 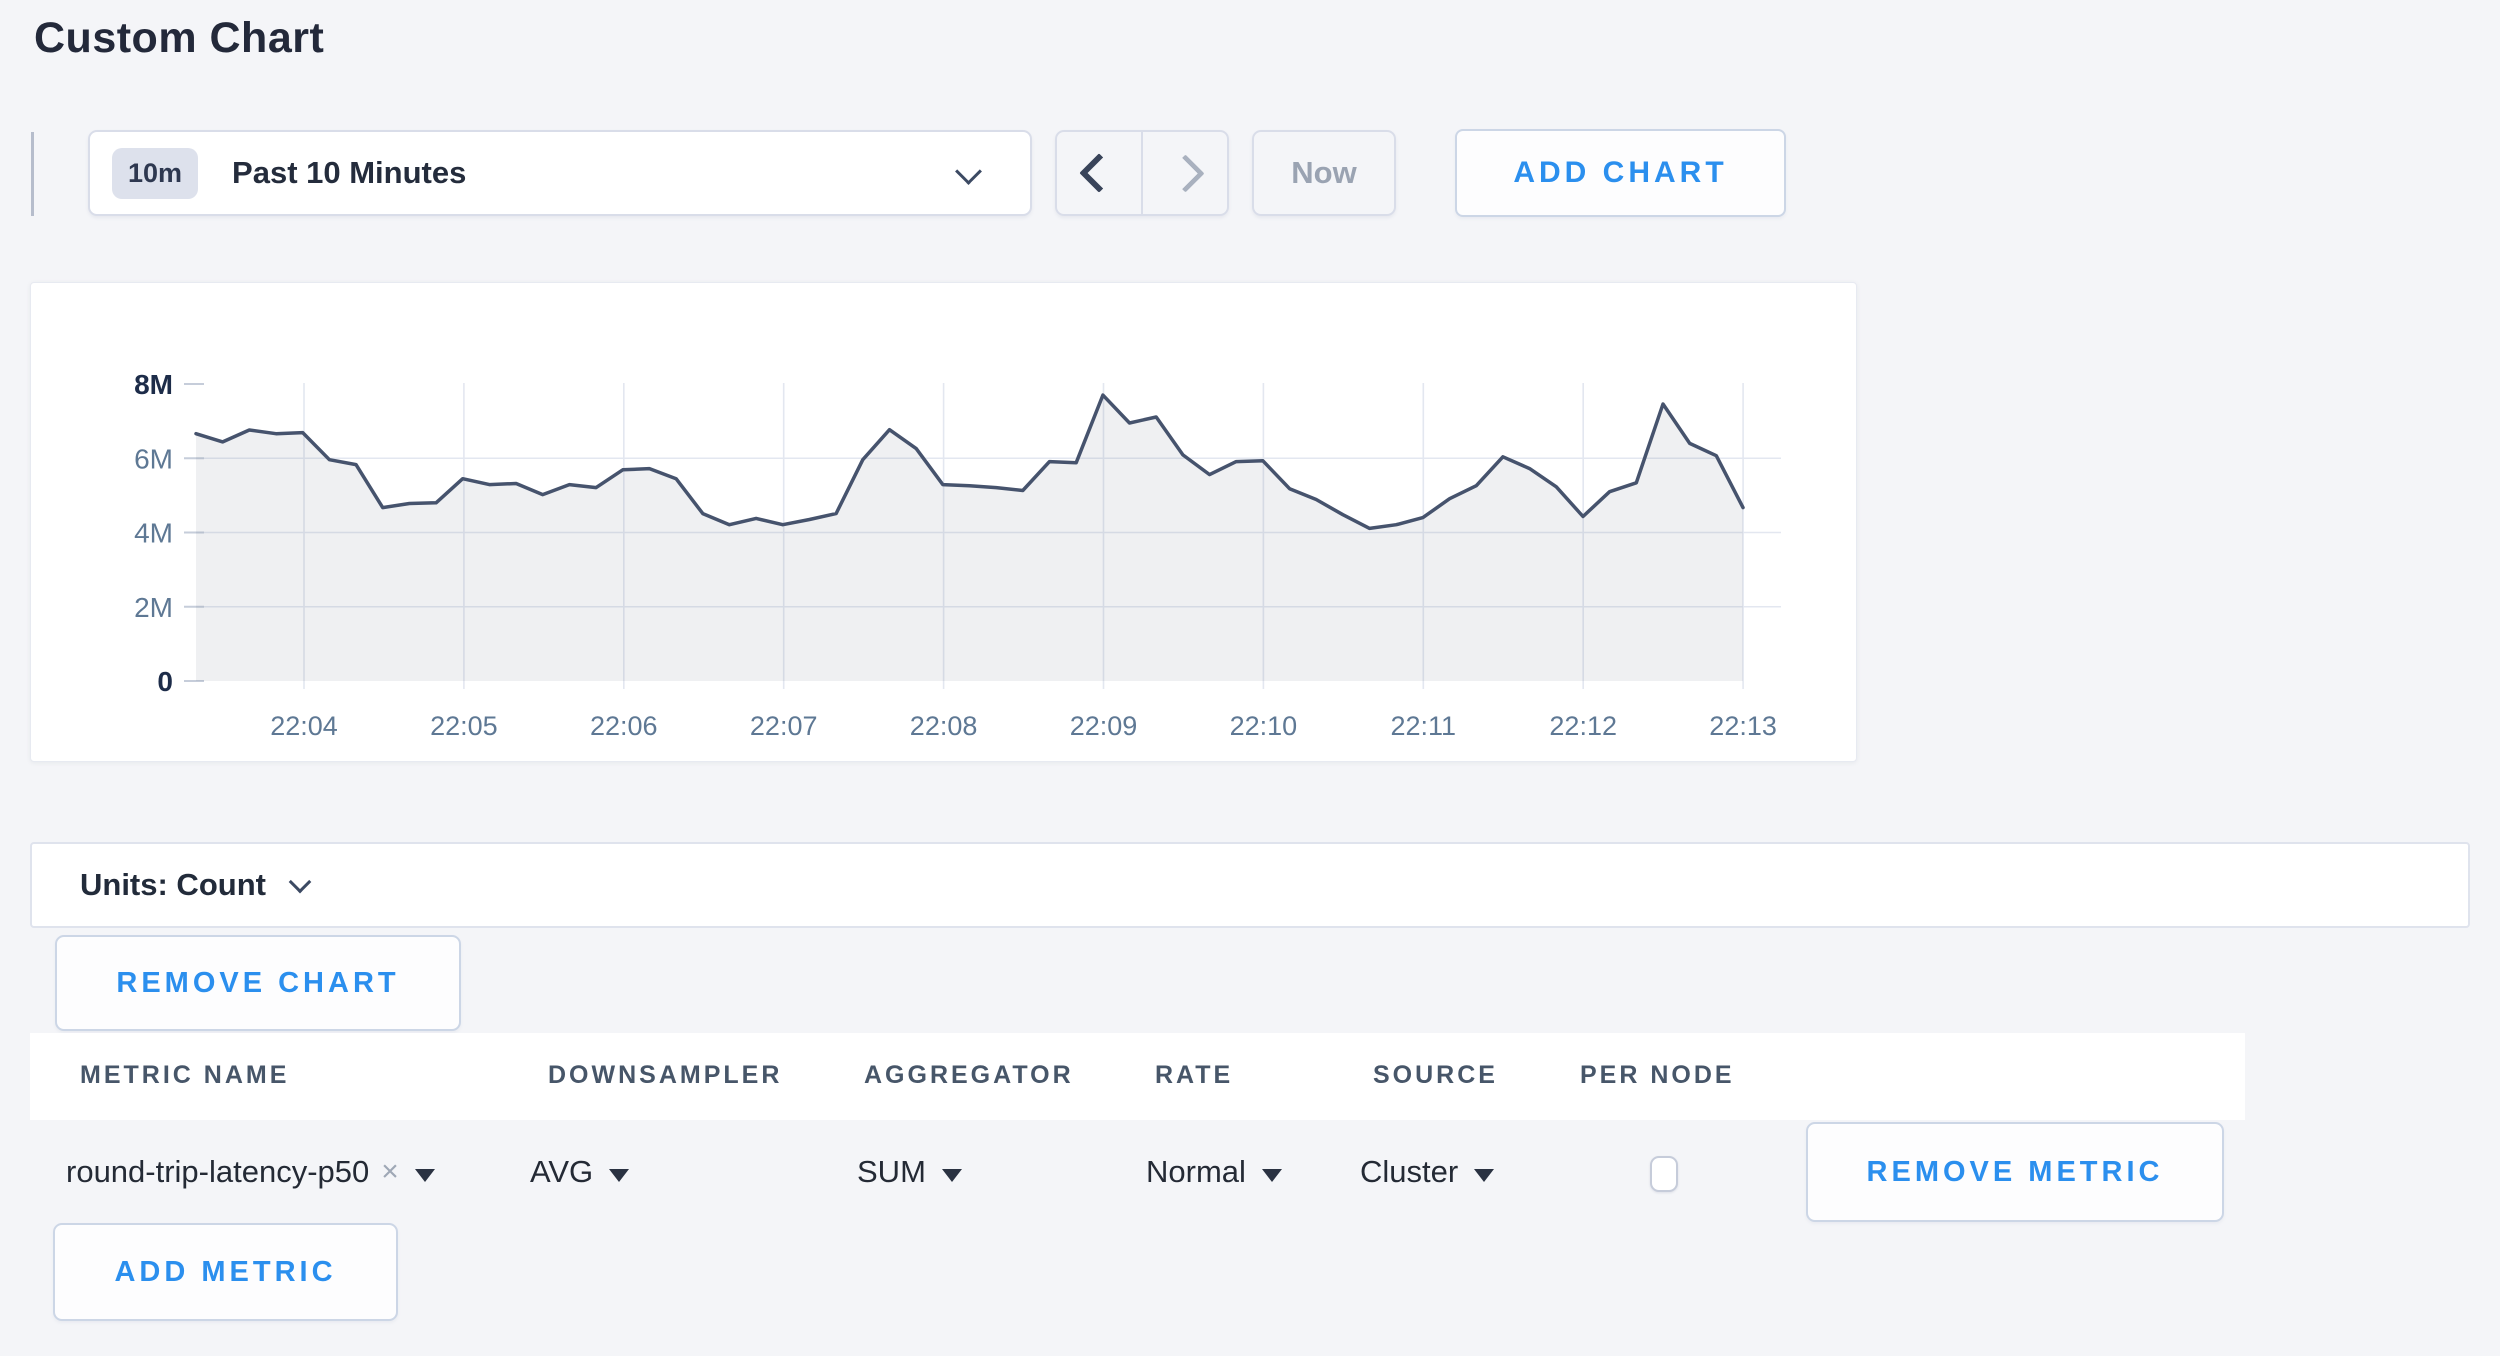 What do you see at coordinates (179, 38) in the screenshot?
I see `page-title: Custom Chart` at bounding box center [179, 38].